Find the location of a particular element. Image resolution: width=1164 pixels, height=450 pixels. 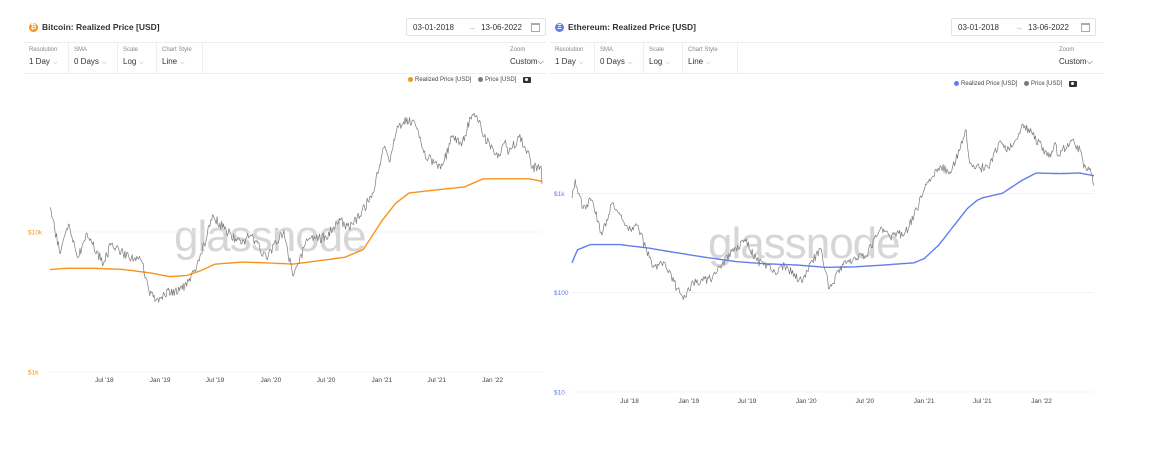

y-tick-label: $10 is located at coordinates (559, 393).